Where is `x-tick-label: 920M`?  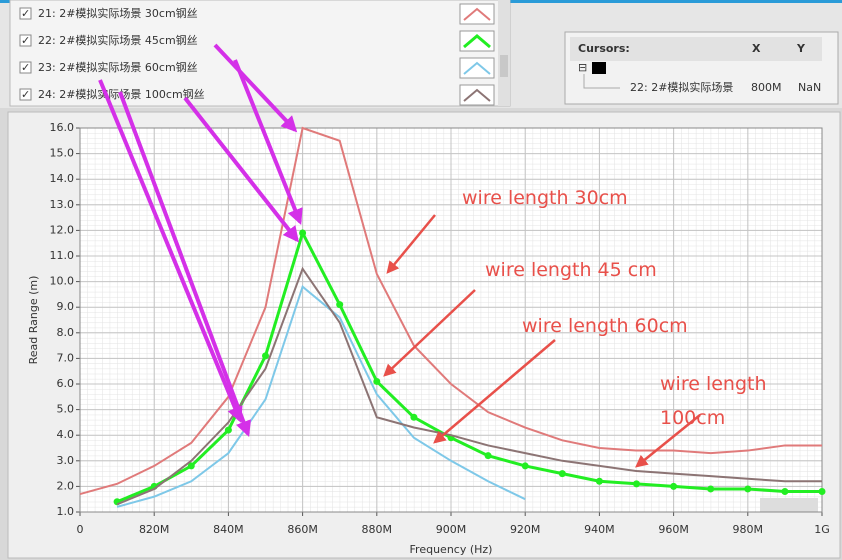 x-tick-label: 920M is located at coordinates (525, 529).